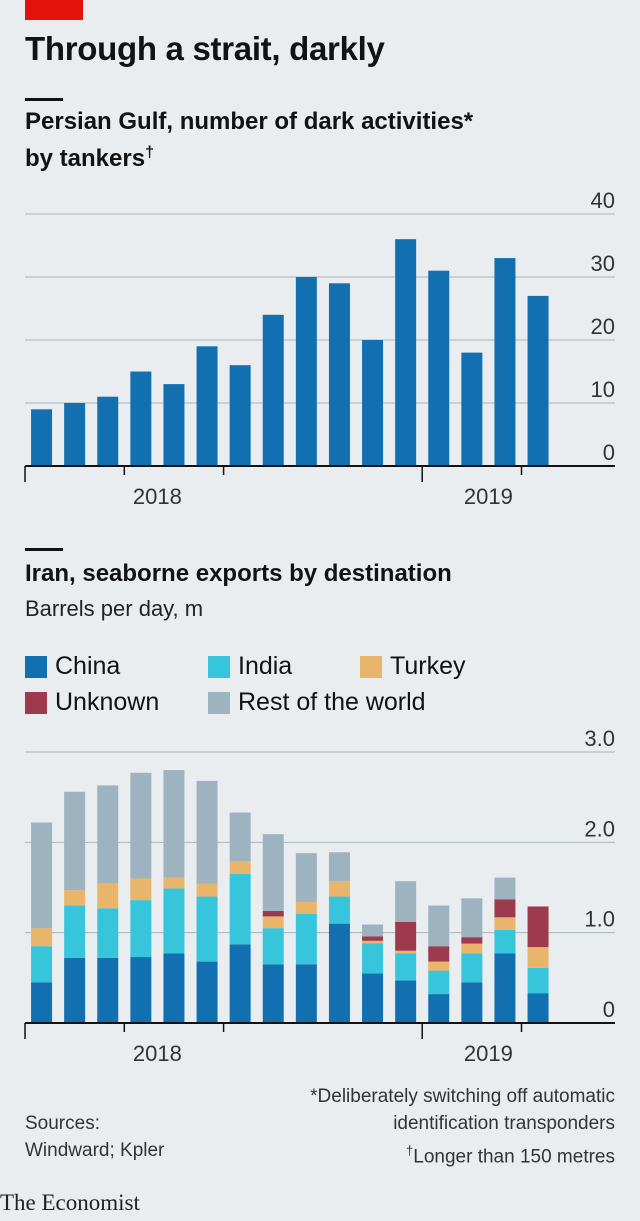  Describe the element at coordinates (371, 666) in the screenshot. I see `legend-swatch-turkey` at that location.